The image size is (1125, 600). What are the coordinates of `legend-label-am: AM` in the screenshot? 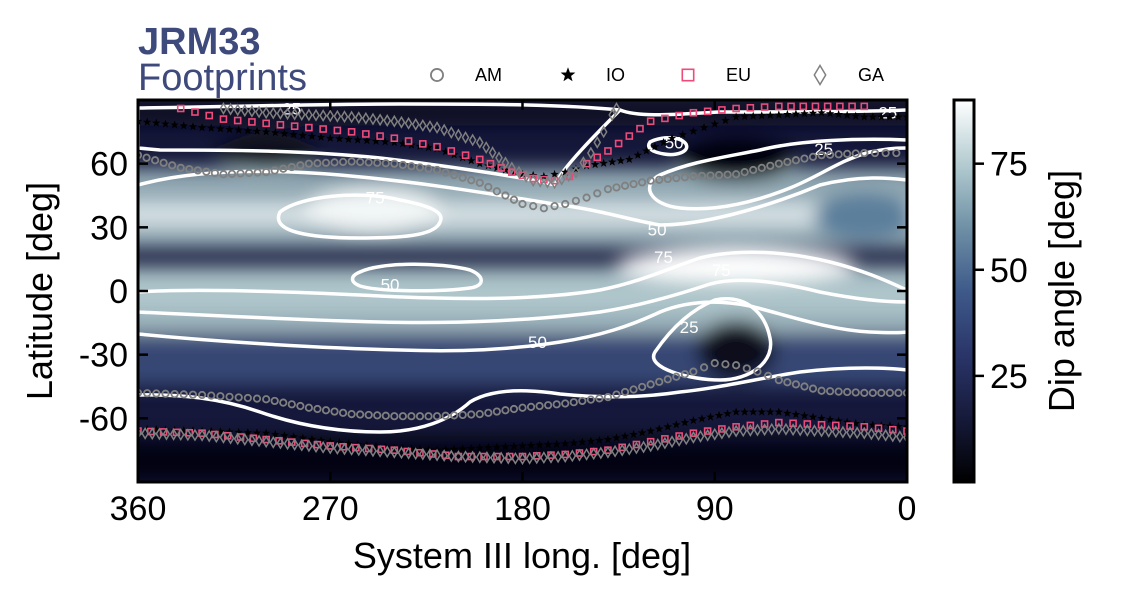 It's located at (488, 75).